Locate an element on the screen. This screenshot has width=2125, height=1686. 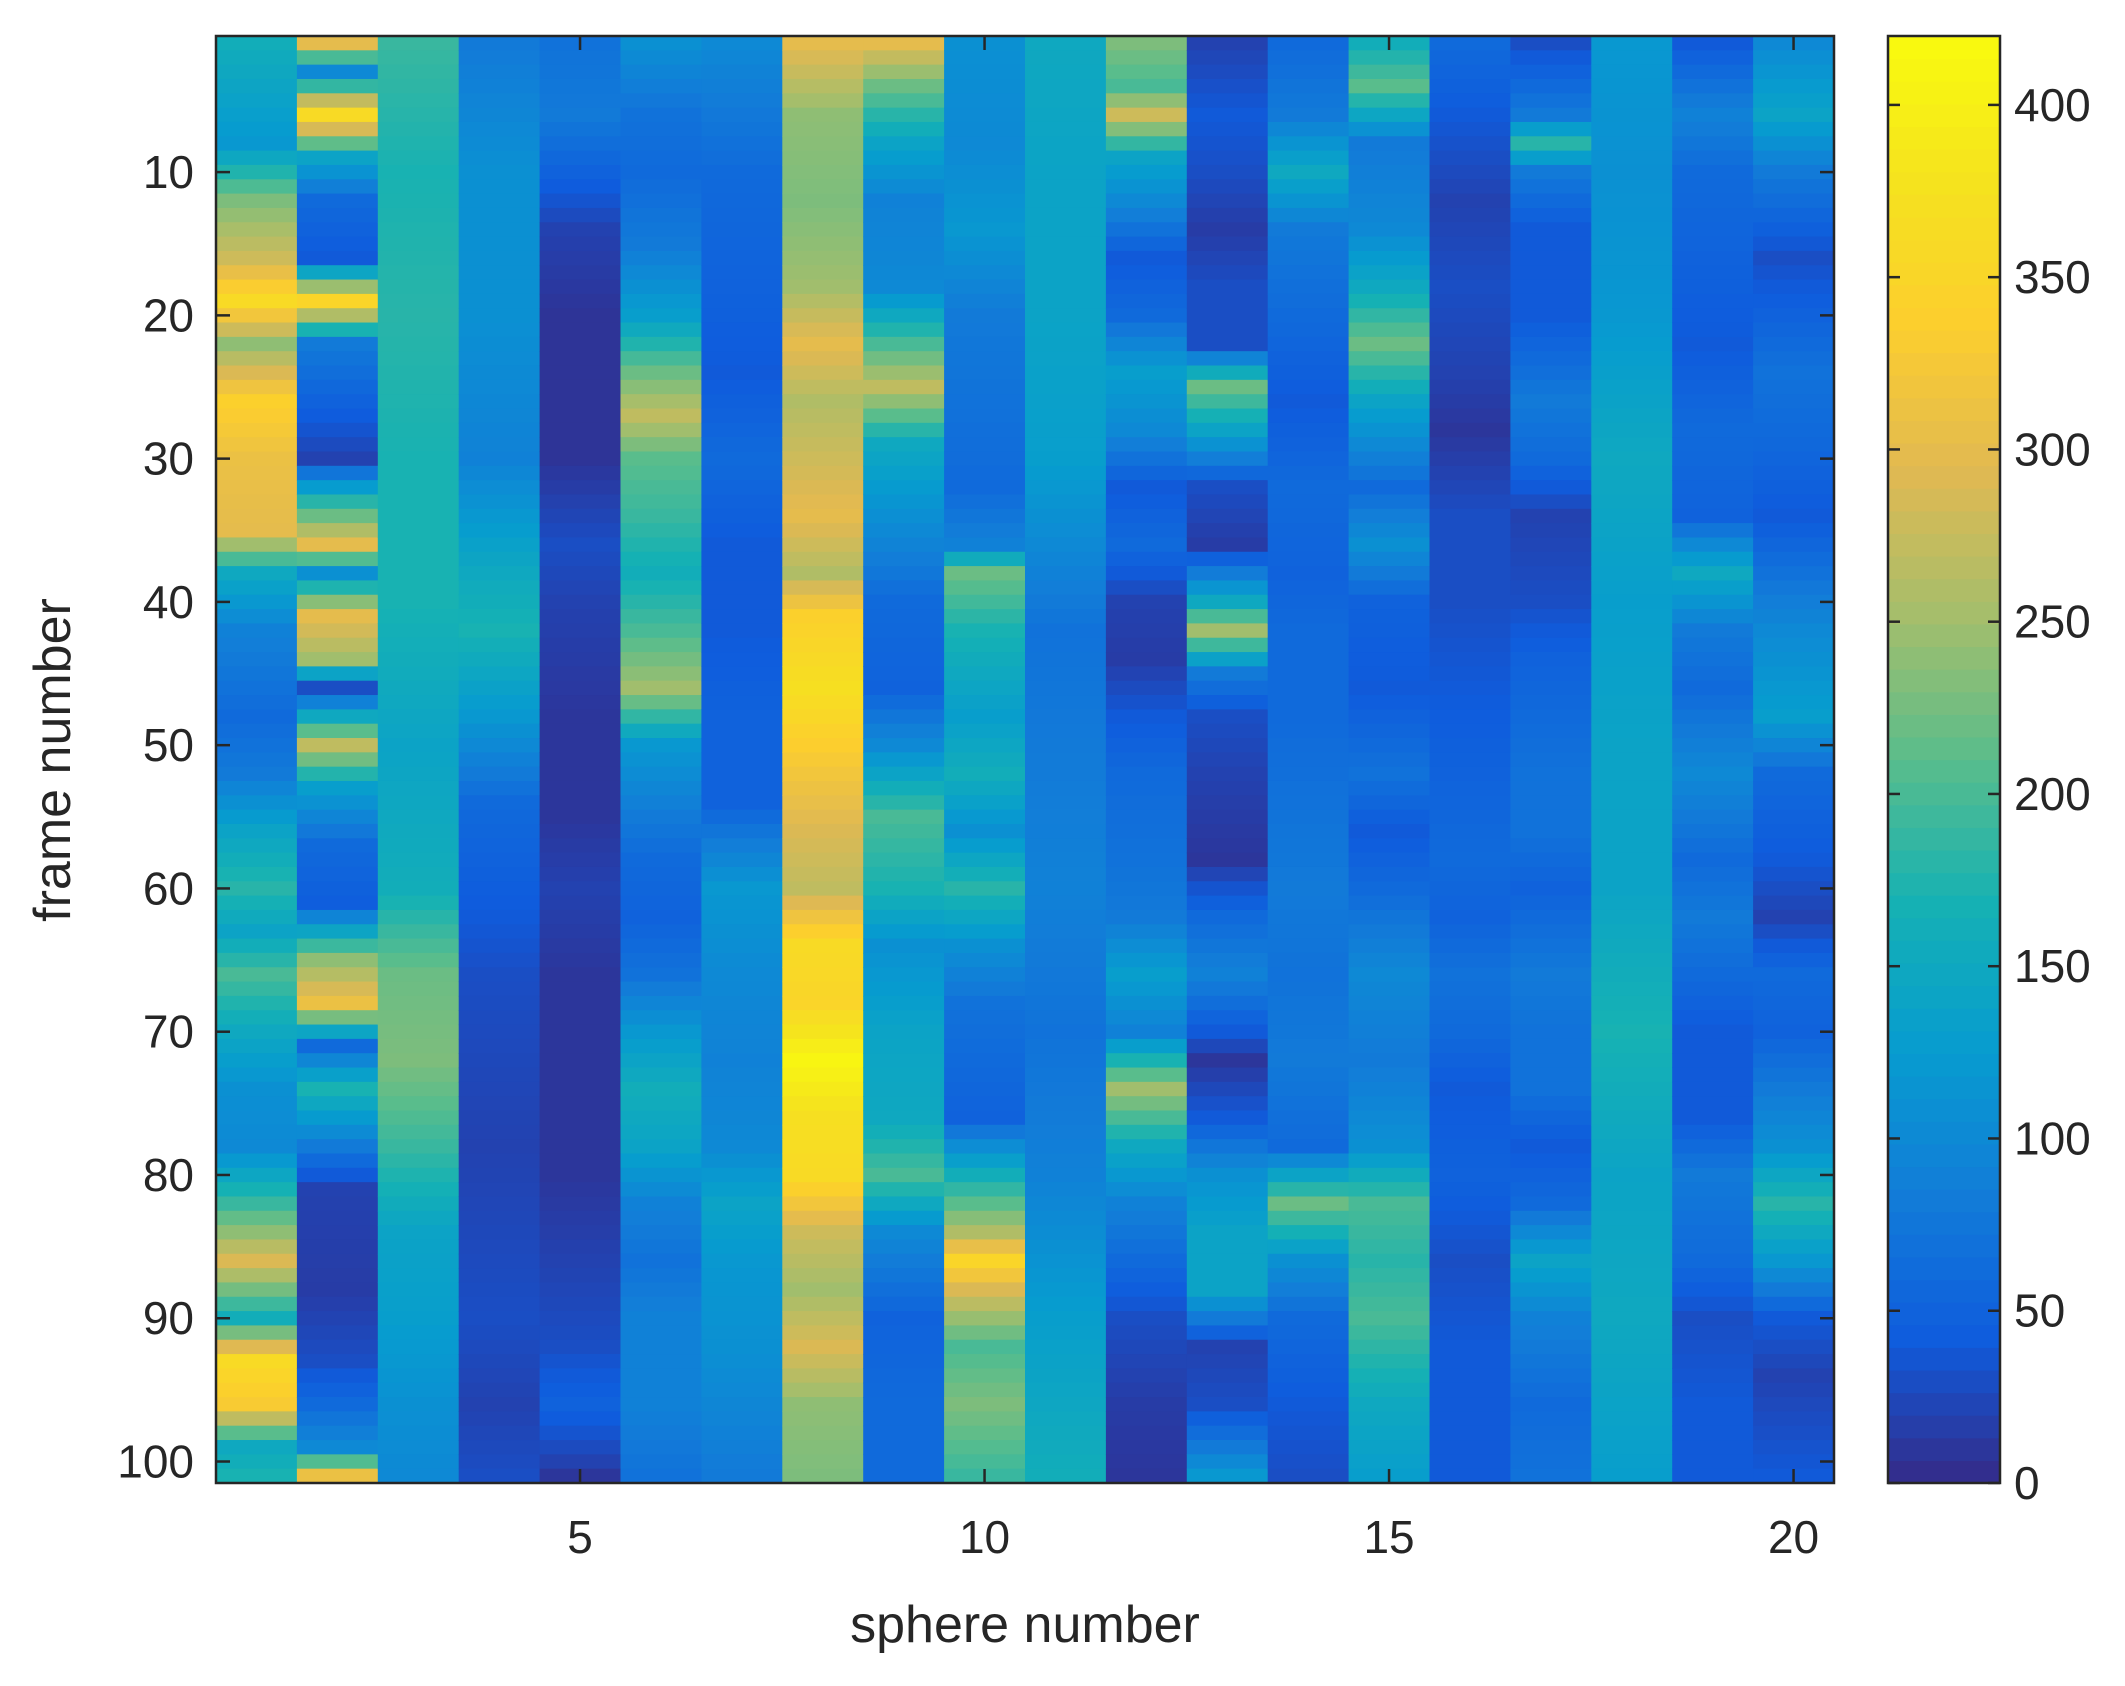
colorbar-tick-label: 400 is located at coordinates (2052, 105).